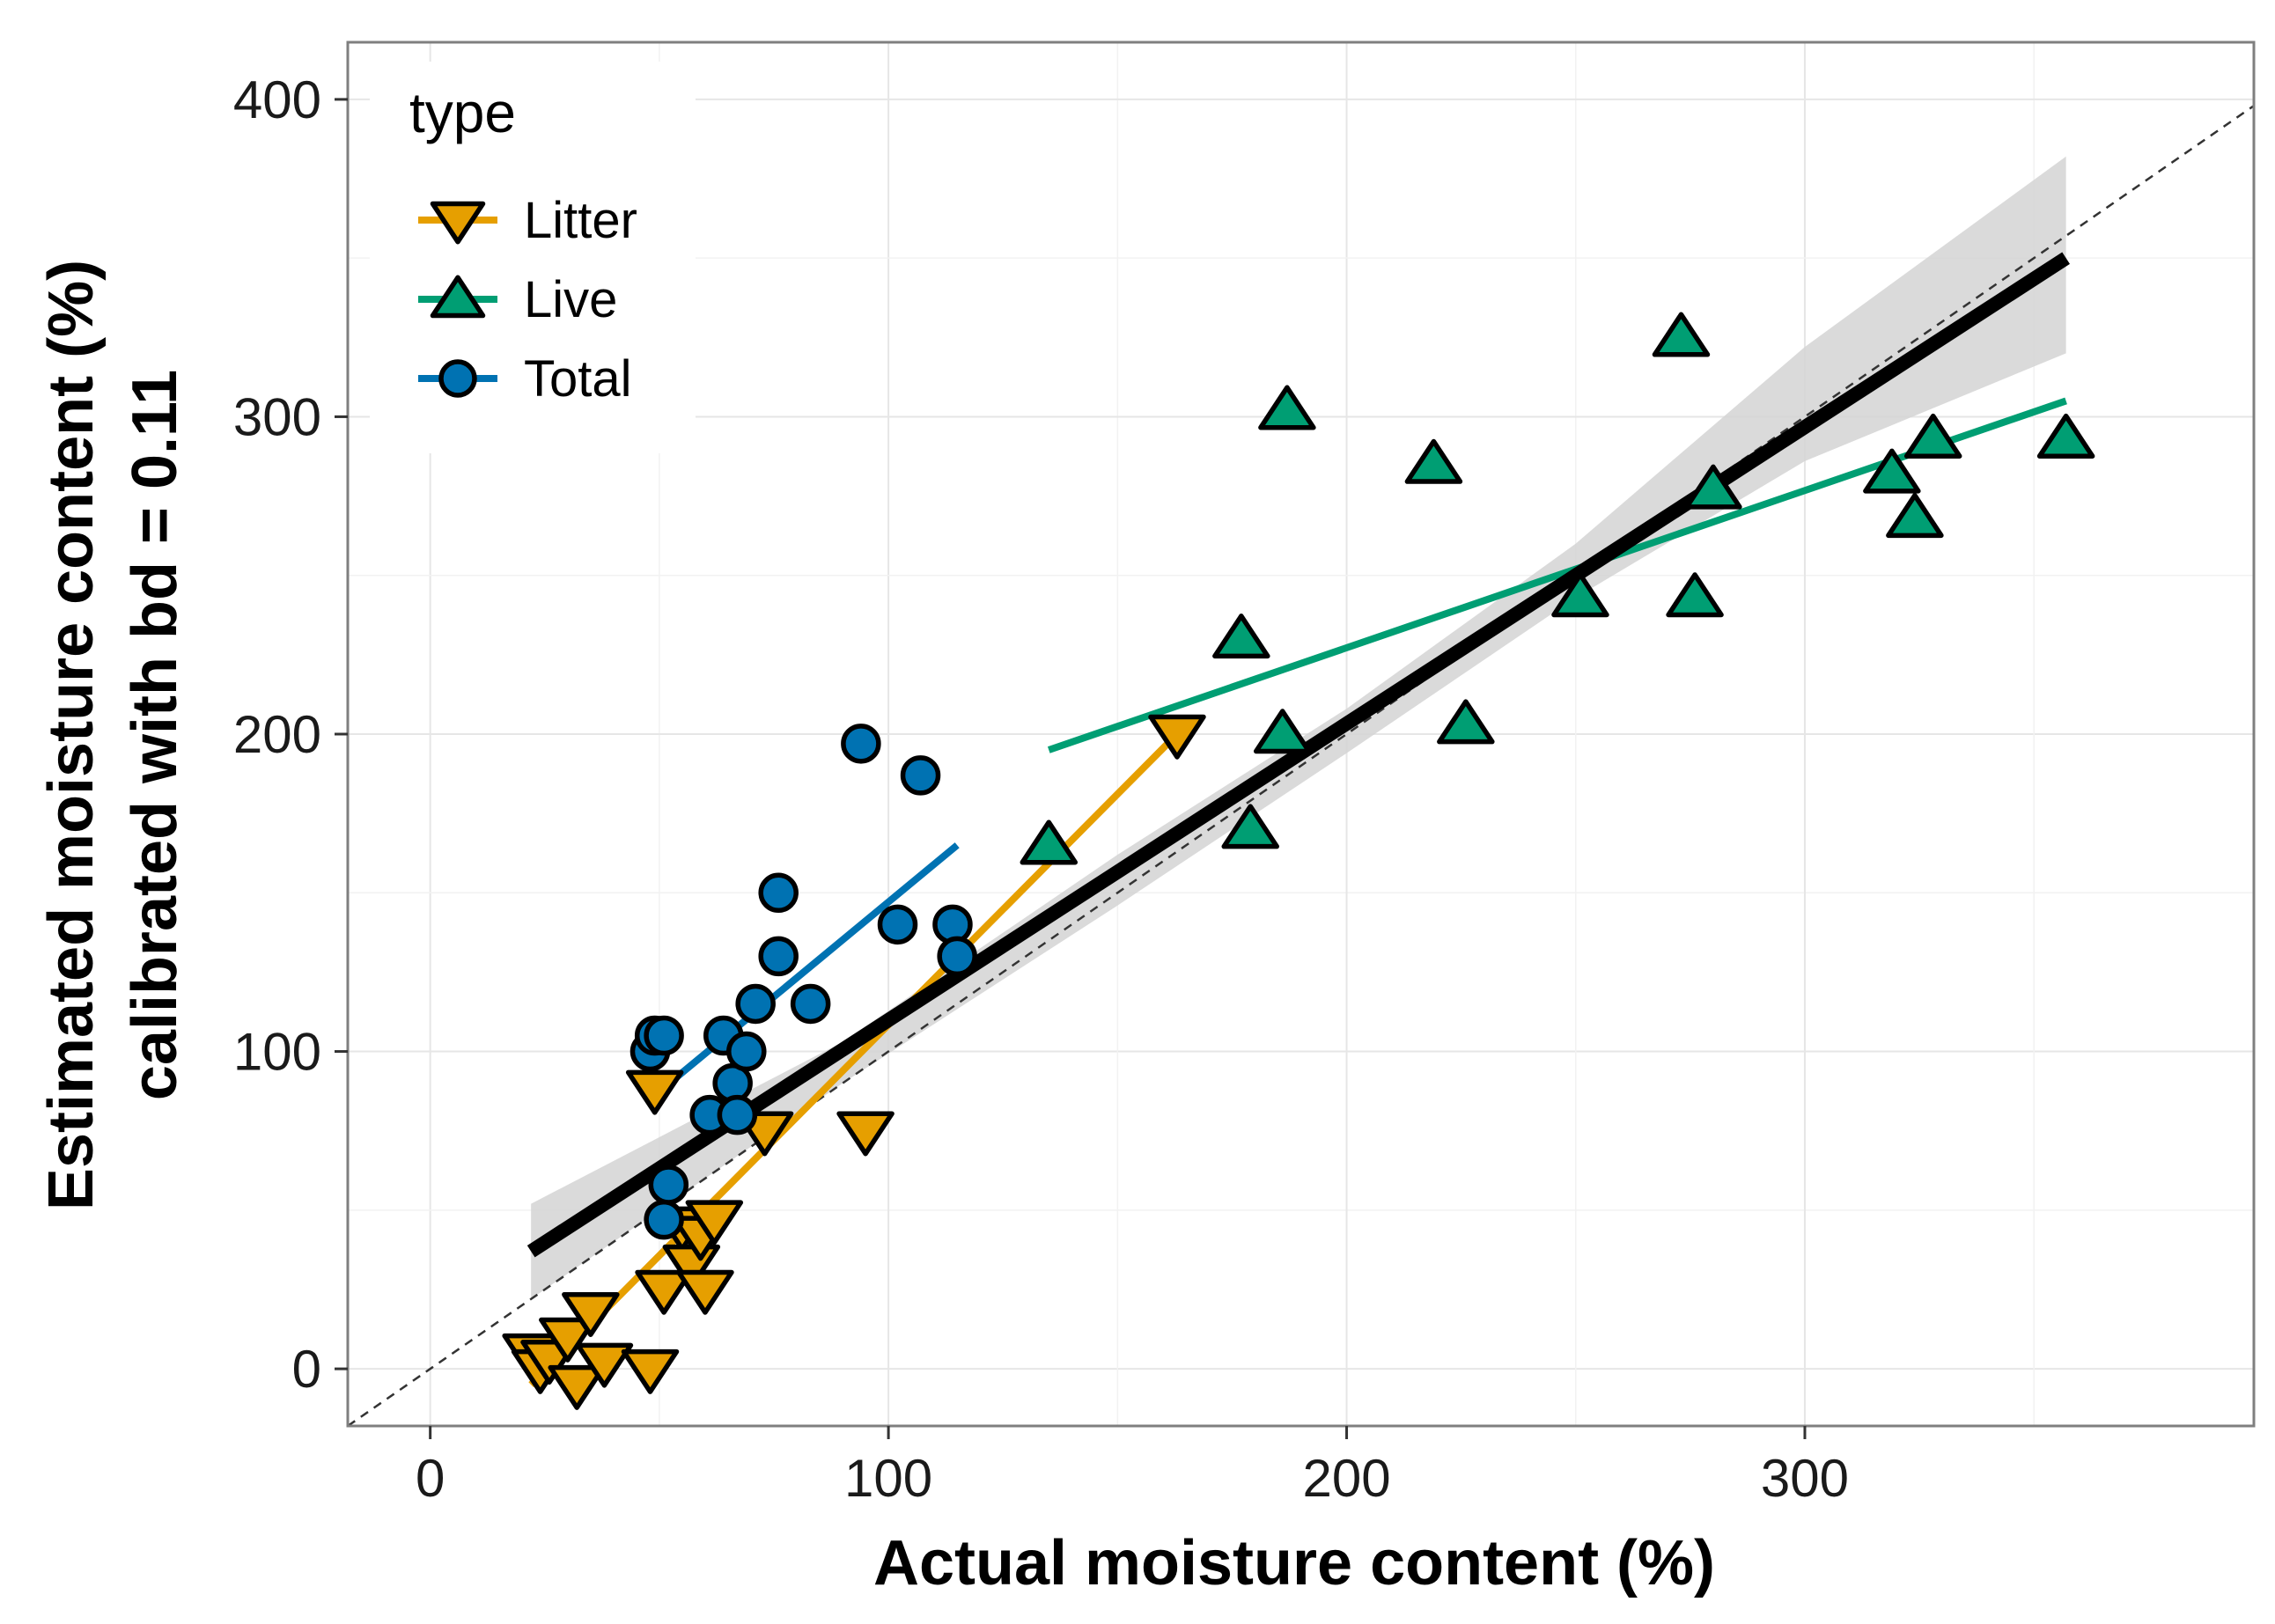  What do you see at coordinates (1805, 1478) in the screenshot?
I see `x-tick-label: 300` at bounding box center [1805, 1478].